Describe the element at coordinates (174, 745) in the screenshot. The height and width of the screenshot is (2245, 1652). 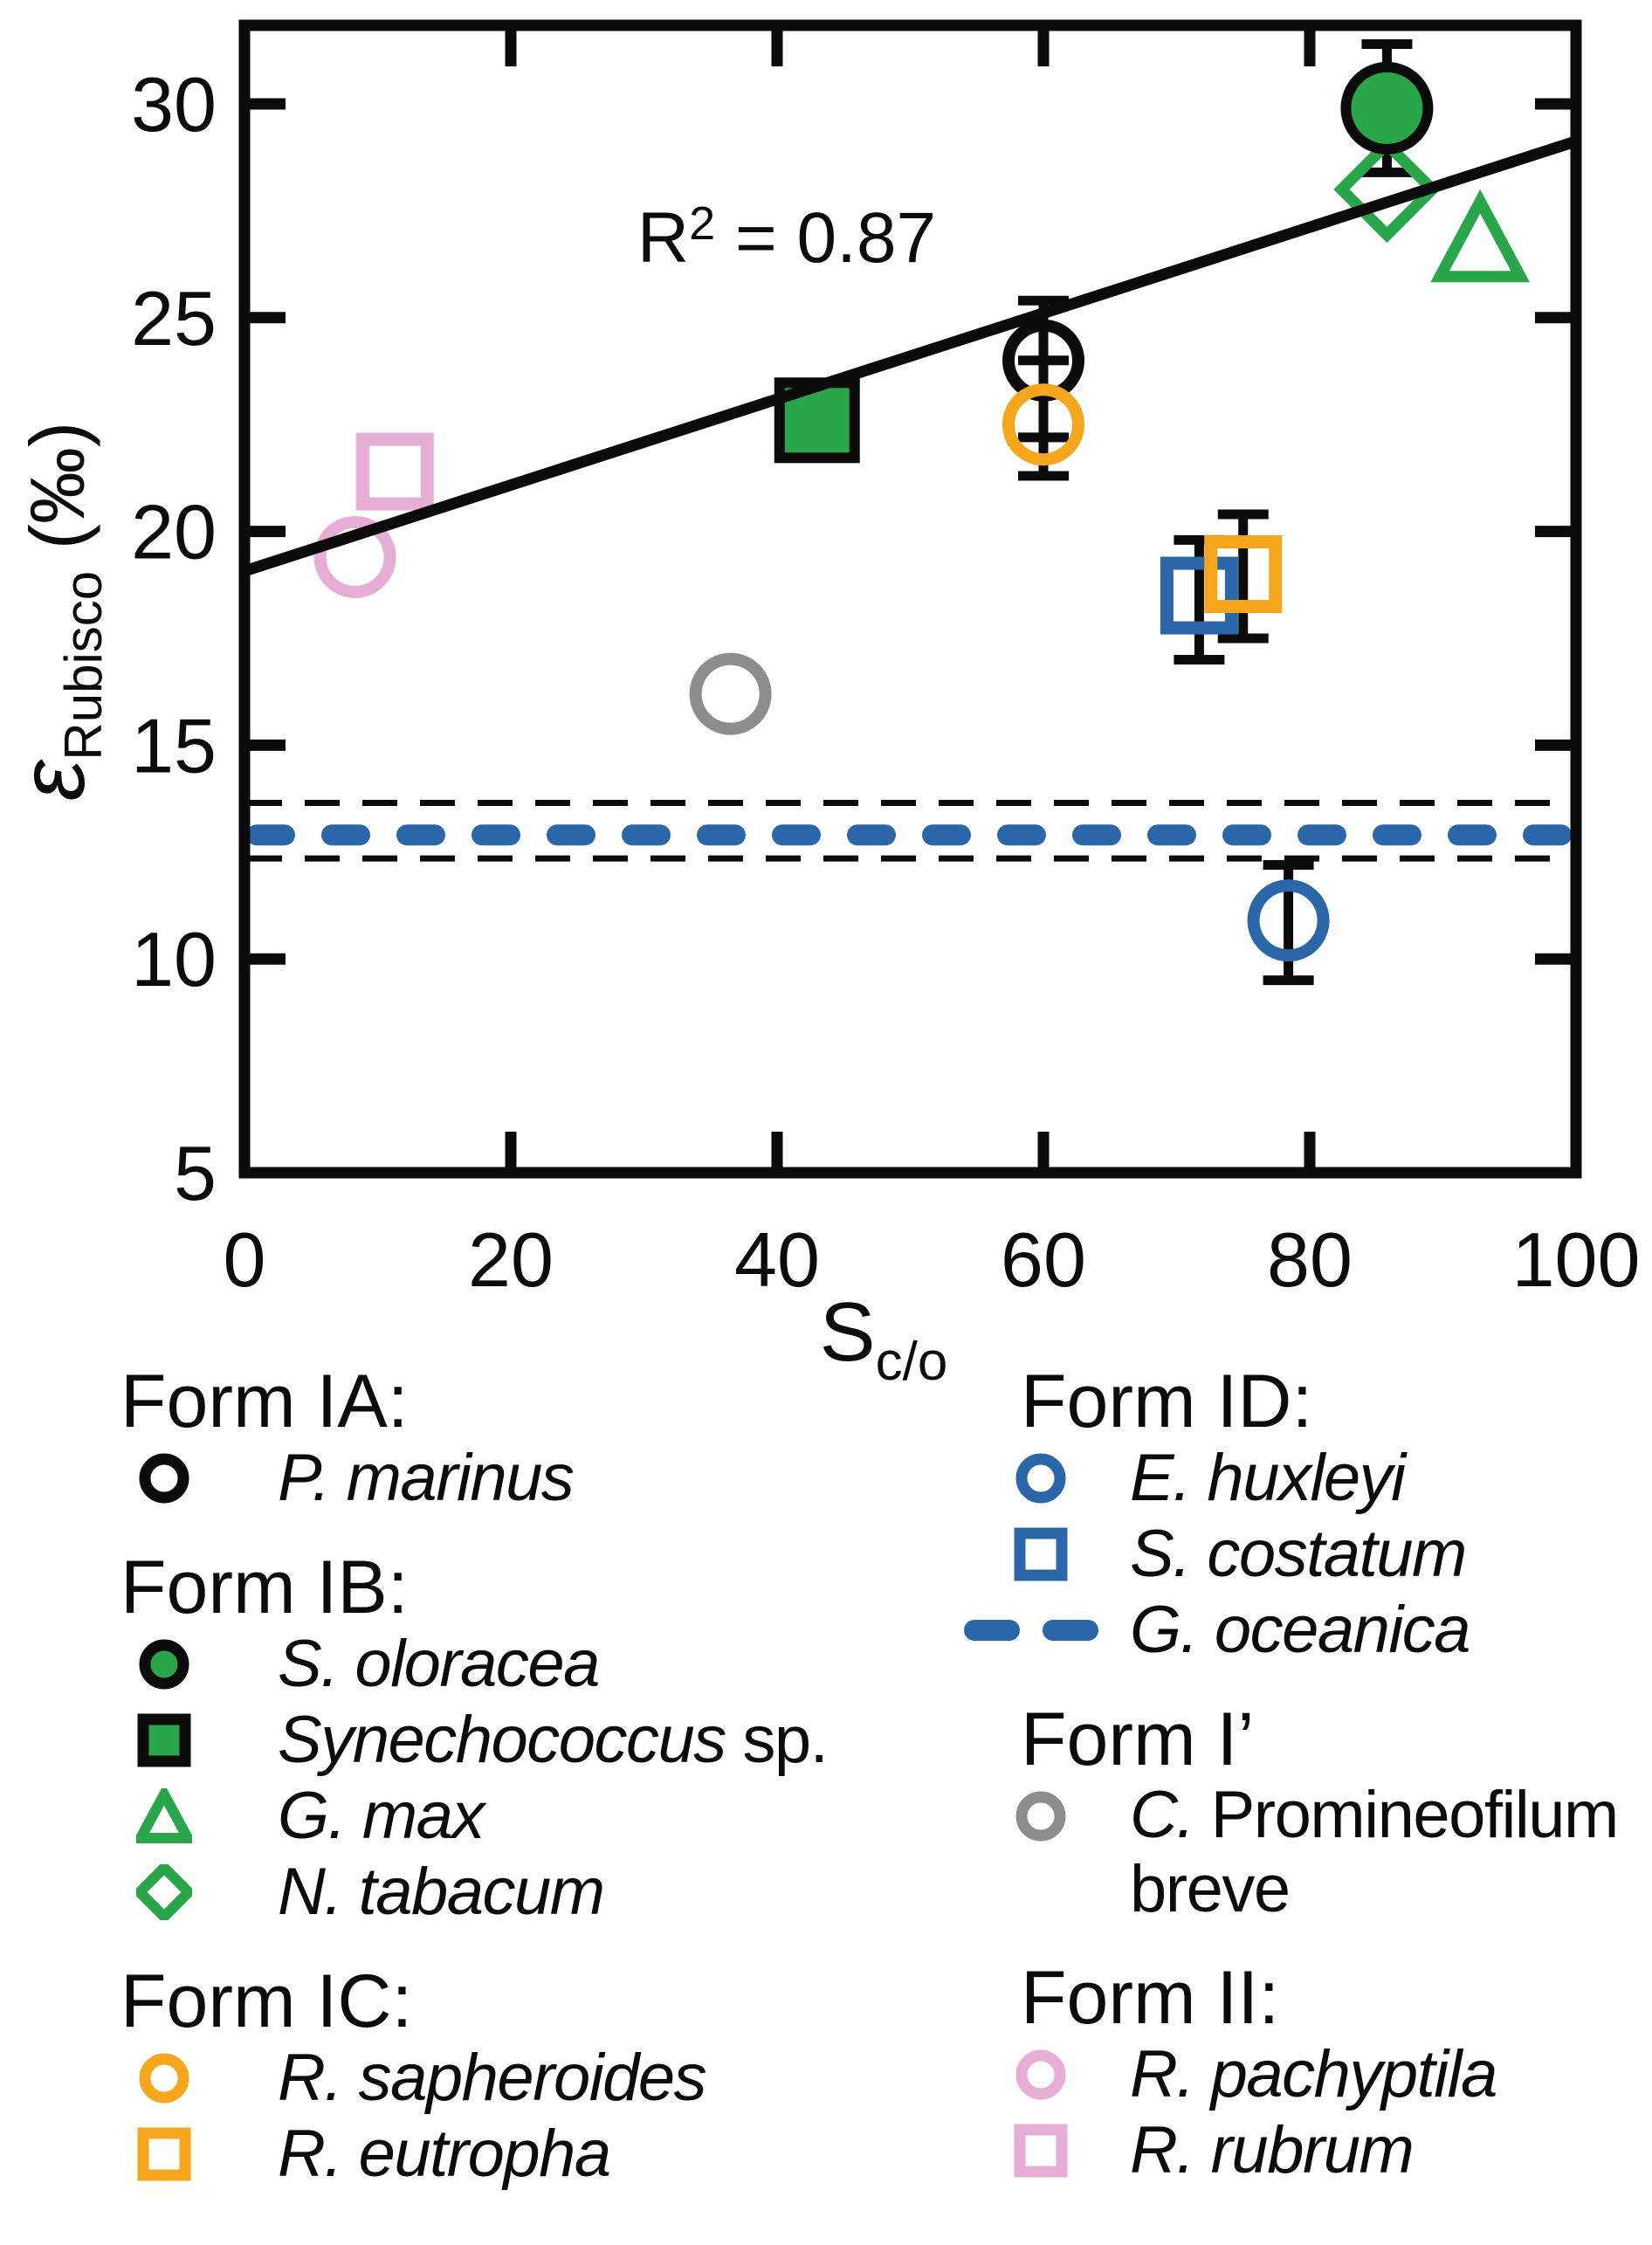
I see `y-tick-label: 15` at that location.